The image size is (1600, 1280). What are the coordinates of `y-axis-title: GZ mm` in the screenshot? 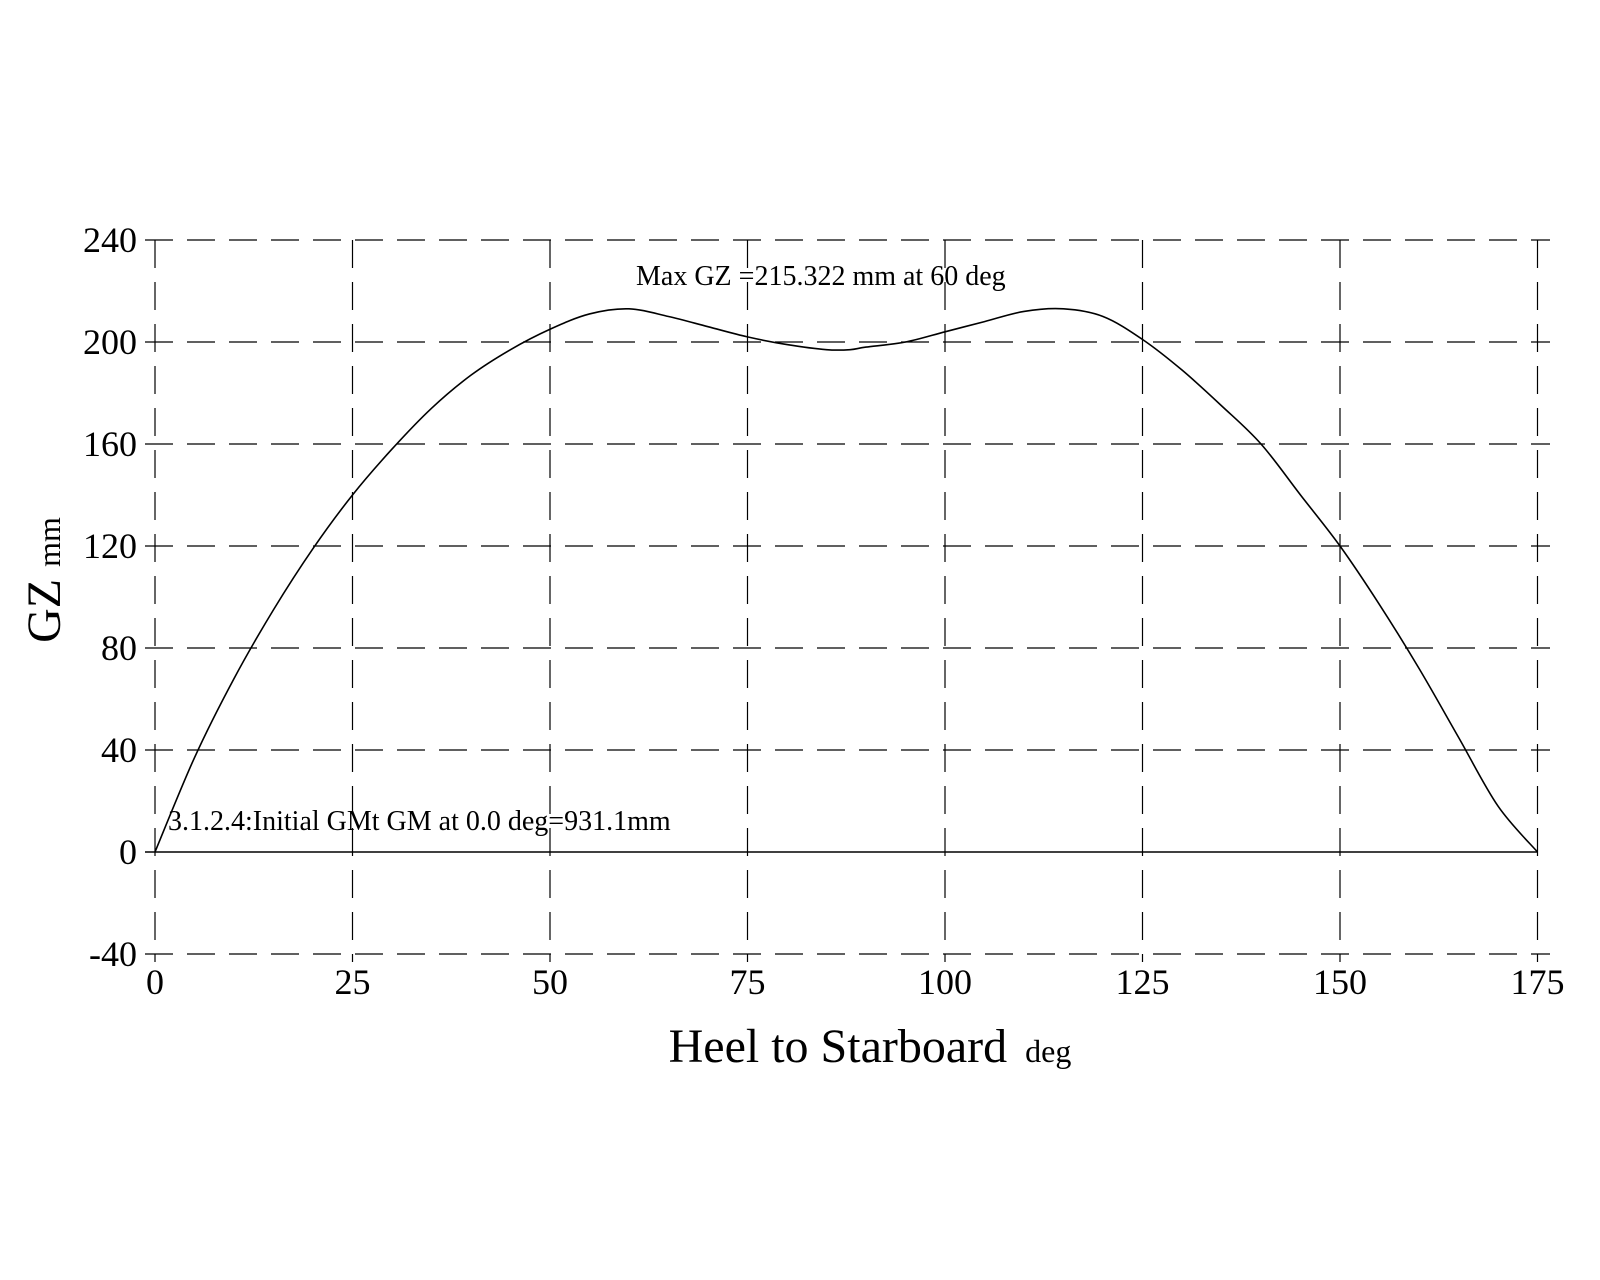 It's located at (44, 580).